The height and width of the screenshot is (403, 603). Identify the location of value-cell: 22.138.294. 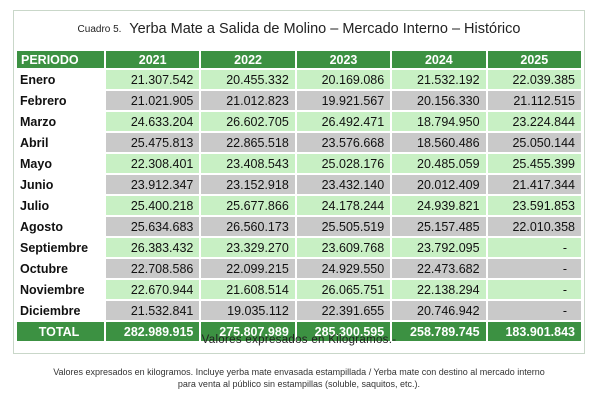
(439, 289).